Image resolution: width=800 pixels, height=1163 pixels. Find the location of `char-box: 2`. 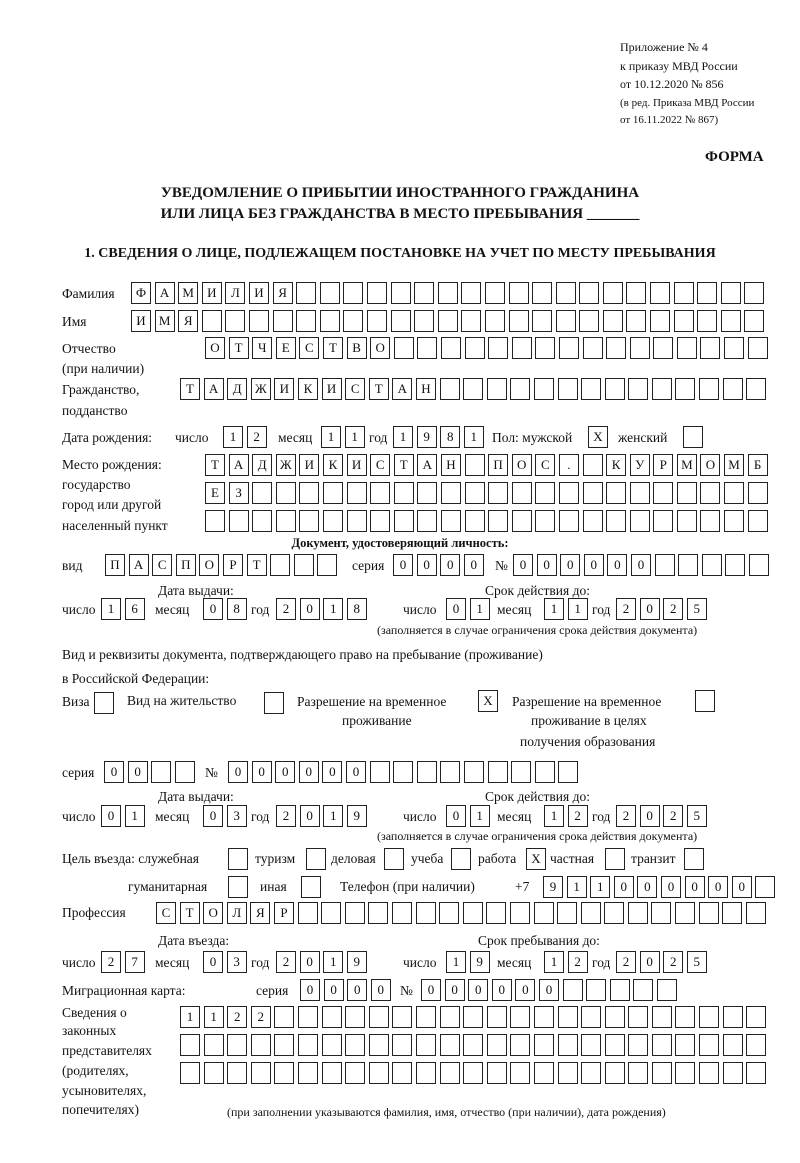

char-box: 2 is located at coordinates (673, 609).